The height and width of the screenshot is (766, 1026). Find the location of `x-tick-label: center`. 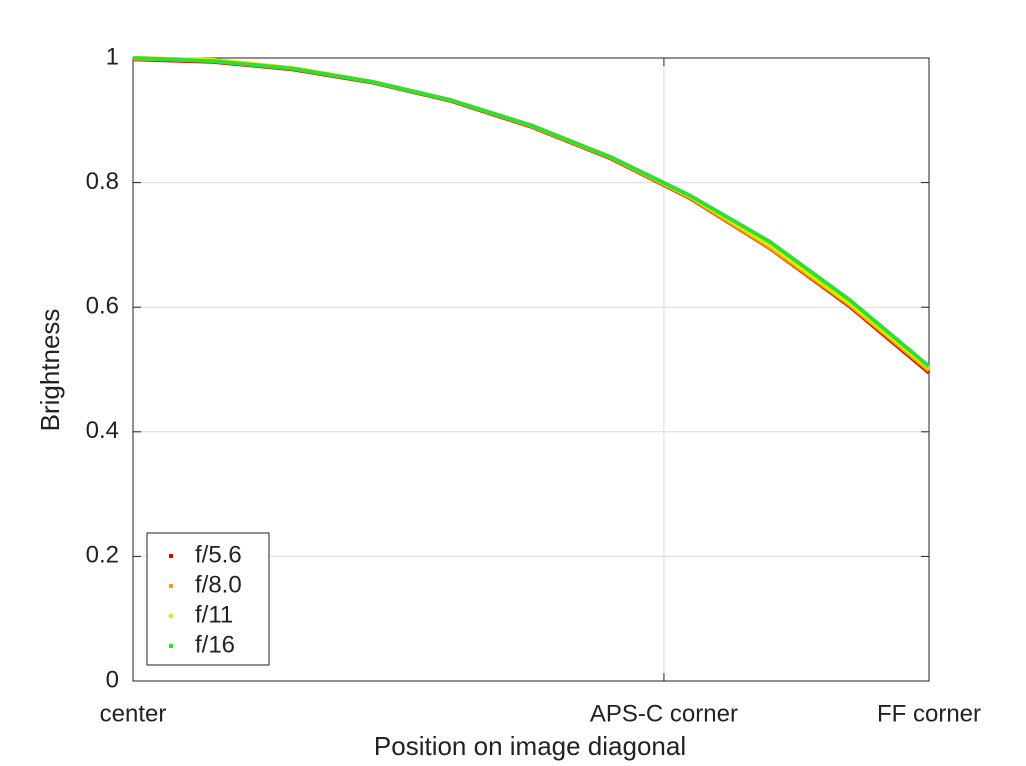

x-tick-label: center is located at coordinates (133, 713).